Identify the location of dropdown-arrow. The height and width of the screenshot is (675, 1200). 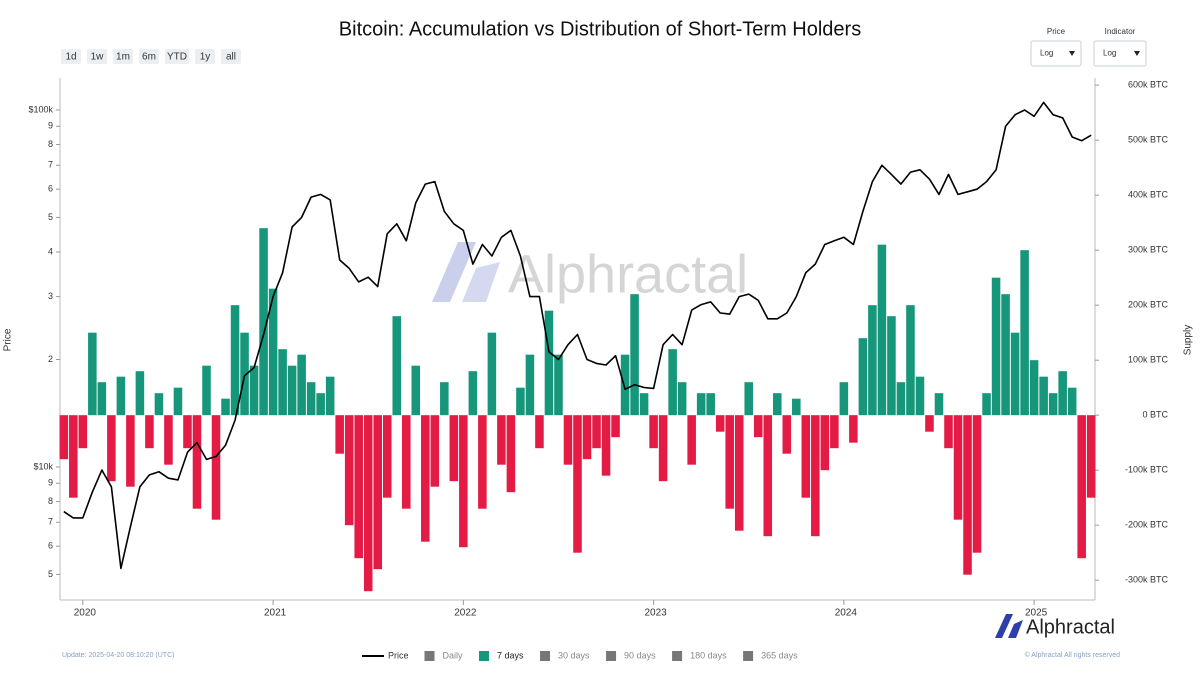
(1072, 53).